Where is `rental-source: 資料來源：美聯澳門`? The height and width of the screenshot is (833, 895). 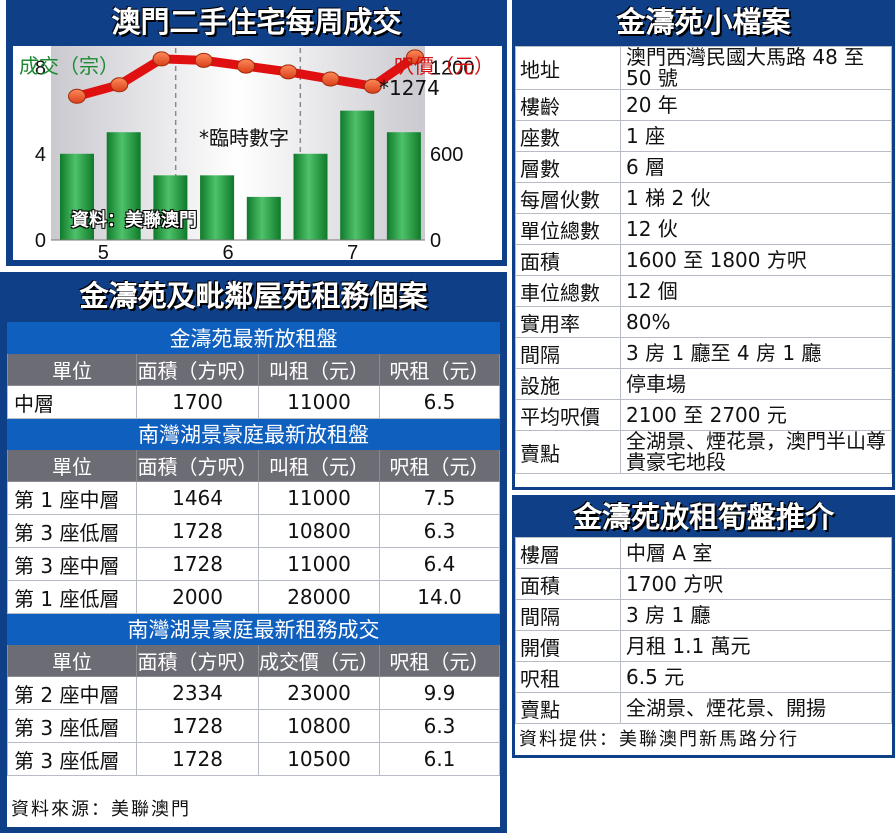
rental-source: 資料來源：美聯澳門 is located at coordinates (101, 809).